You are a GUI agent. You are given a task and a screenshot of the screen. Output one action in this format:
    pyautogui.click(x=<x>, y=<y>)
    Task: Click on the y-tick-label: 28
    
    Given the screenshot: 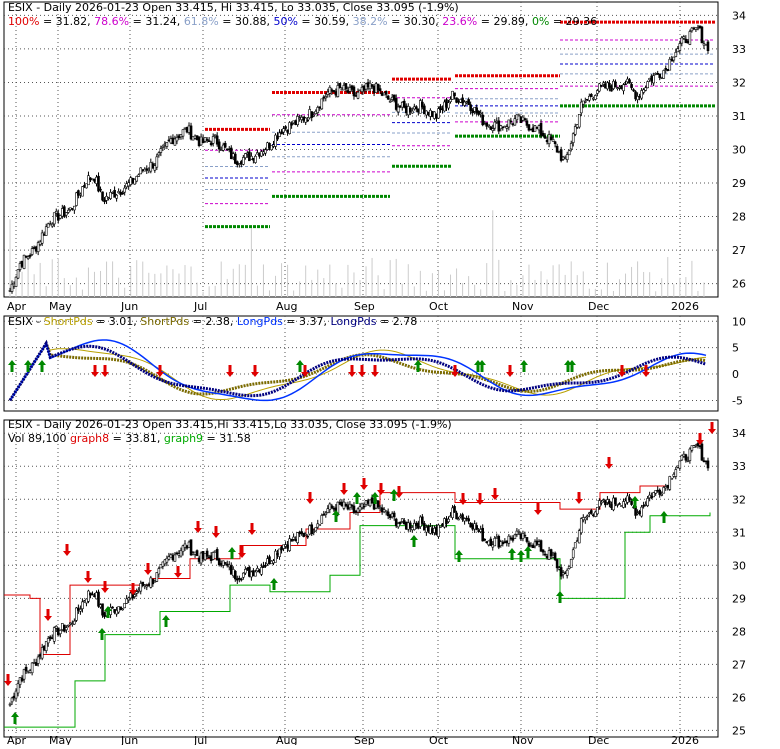 What is the action you would take?
    pyautogui.click(x=739, y=217)
    